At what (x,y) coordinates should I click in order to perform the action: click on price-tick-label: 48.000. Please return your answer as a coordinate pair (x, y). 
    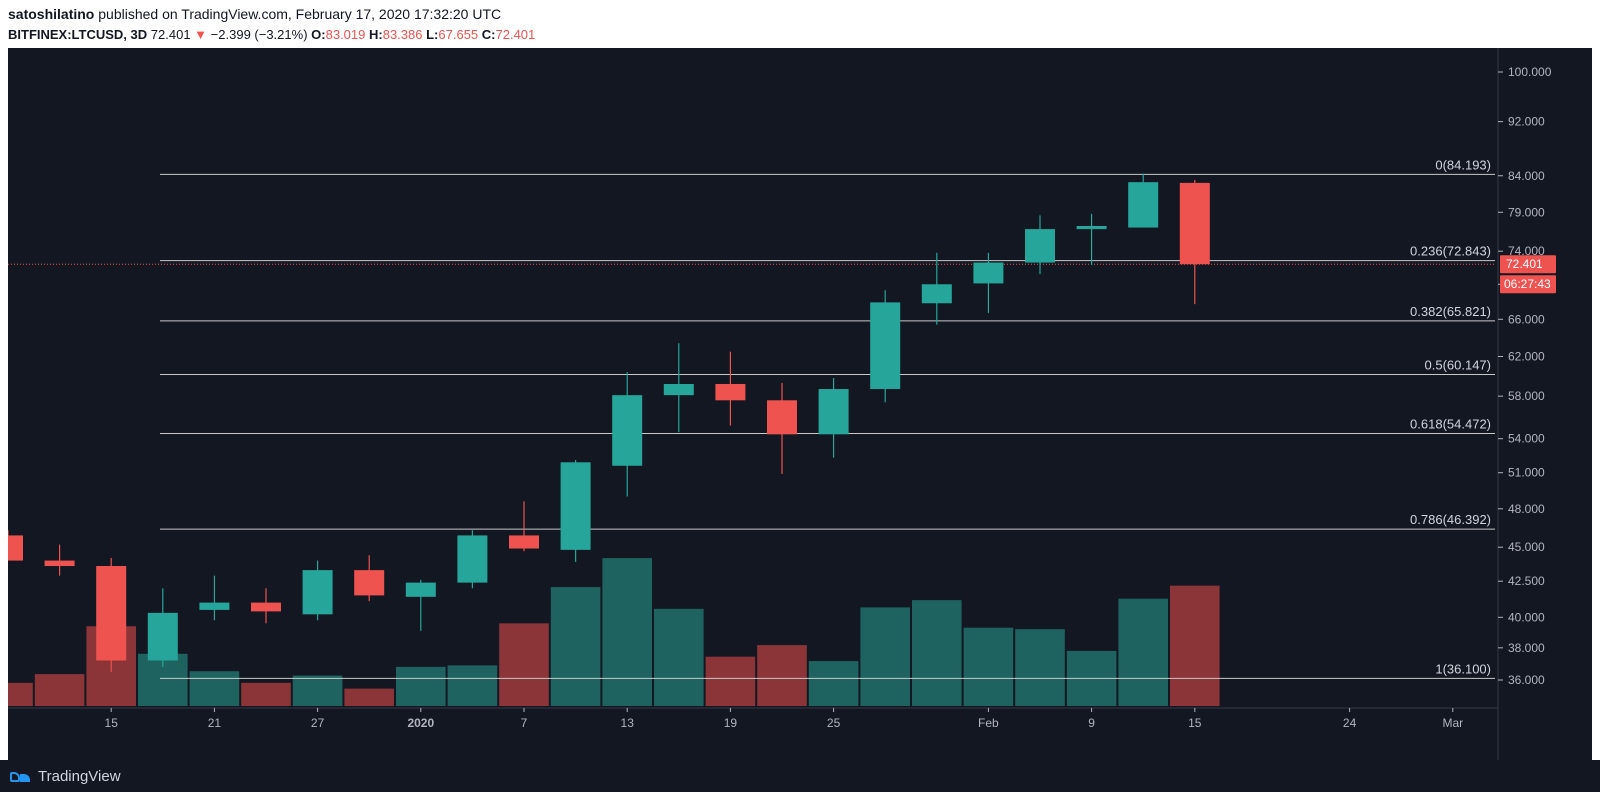
    Looking at the image, I should click on (1526, 509).